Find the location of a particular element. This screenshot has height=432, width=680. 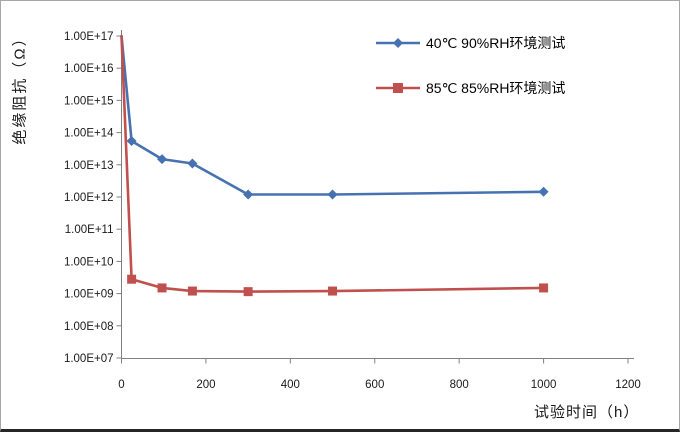

x-tick-label: 1000 is located at coordinates (544, 385).